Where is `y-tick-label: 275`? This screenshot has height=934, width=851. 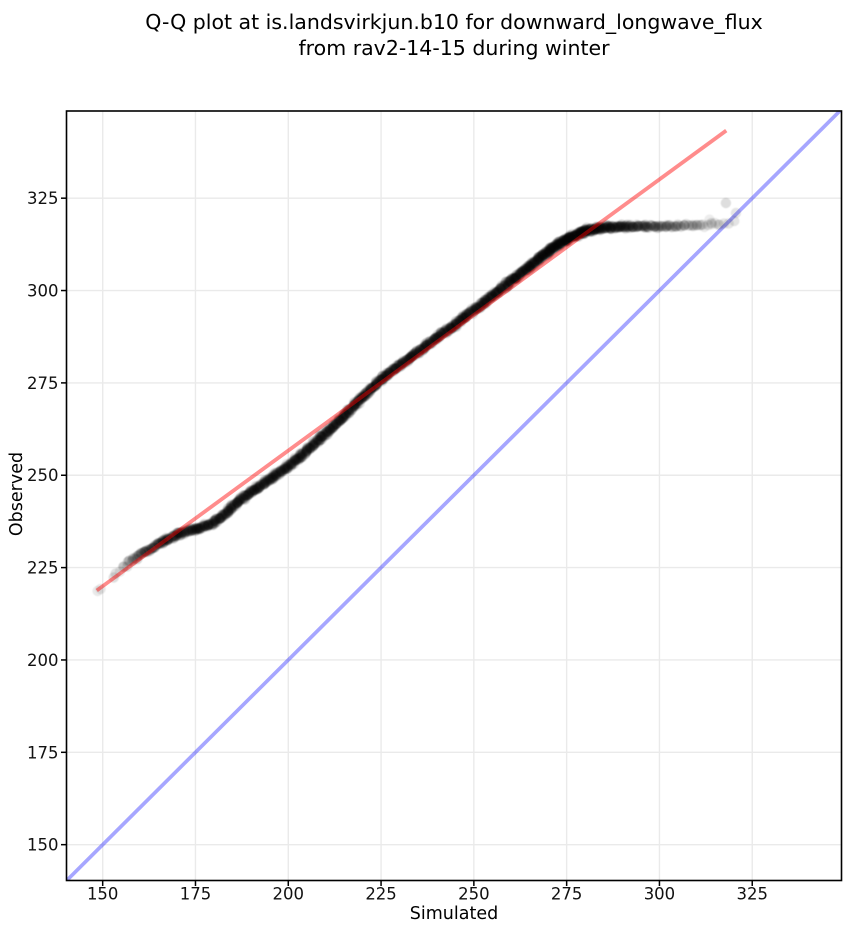 y-tick-label: 275 is located at coordinates (43, 383).